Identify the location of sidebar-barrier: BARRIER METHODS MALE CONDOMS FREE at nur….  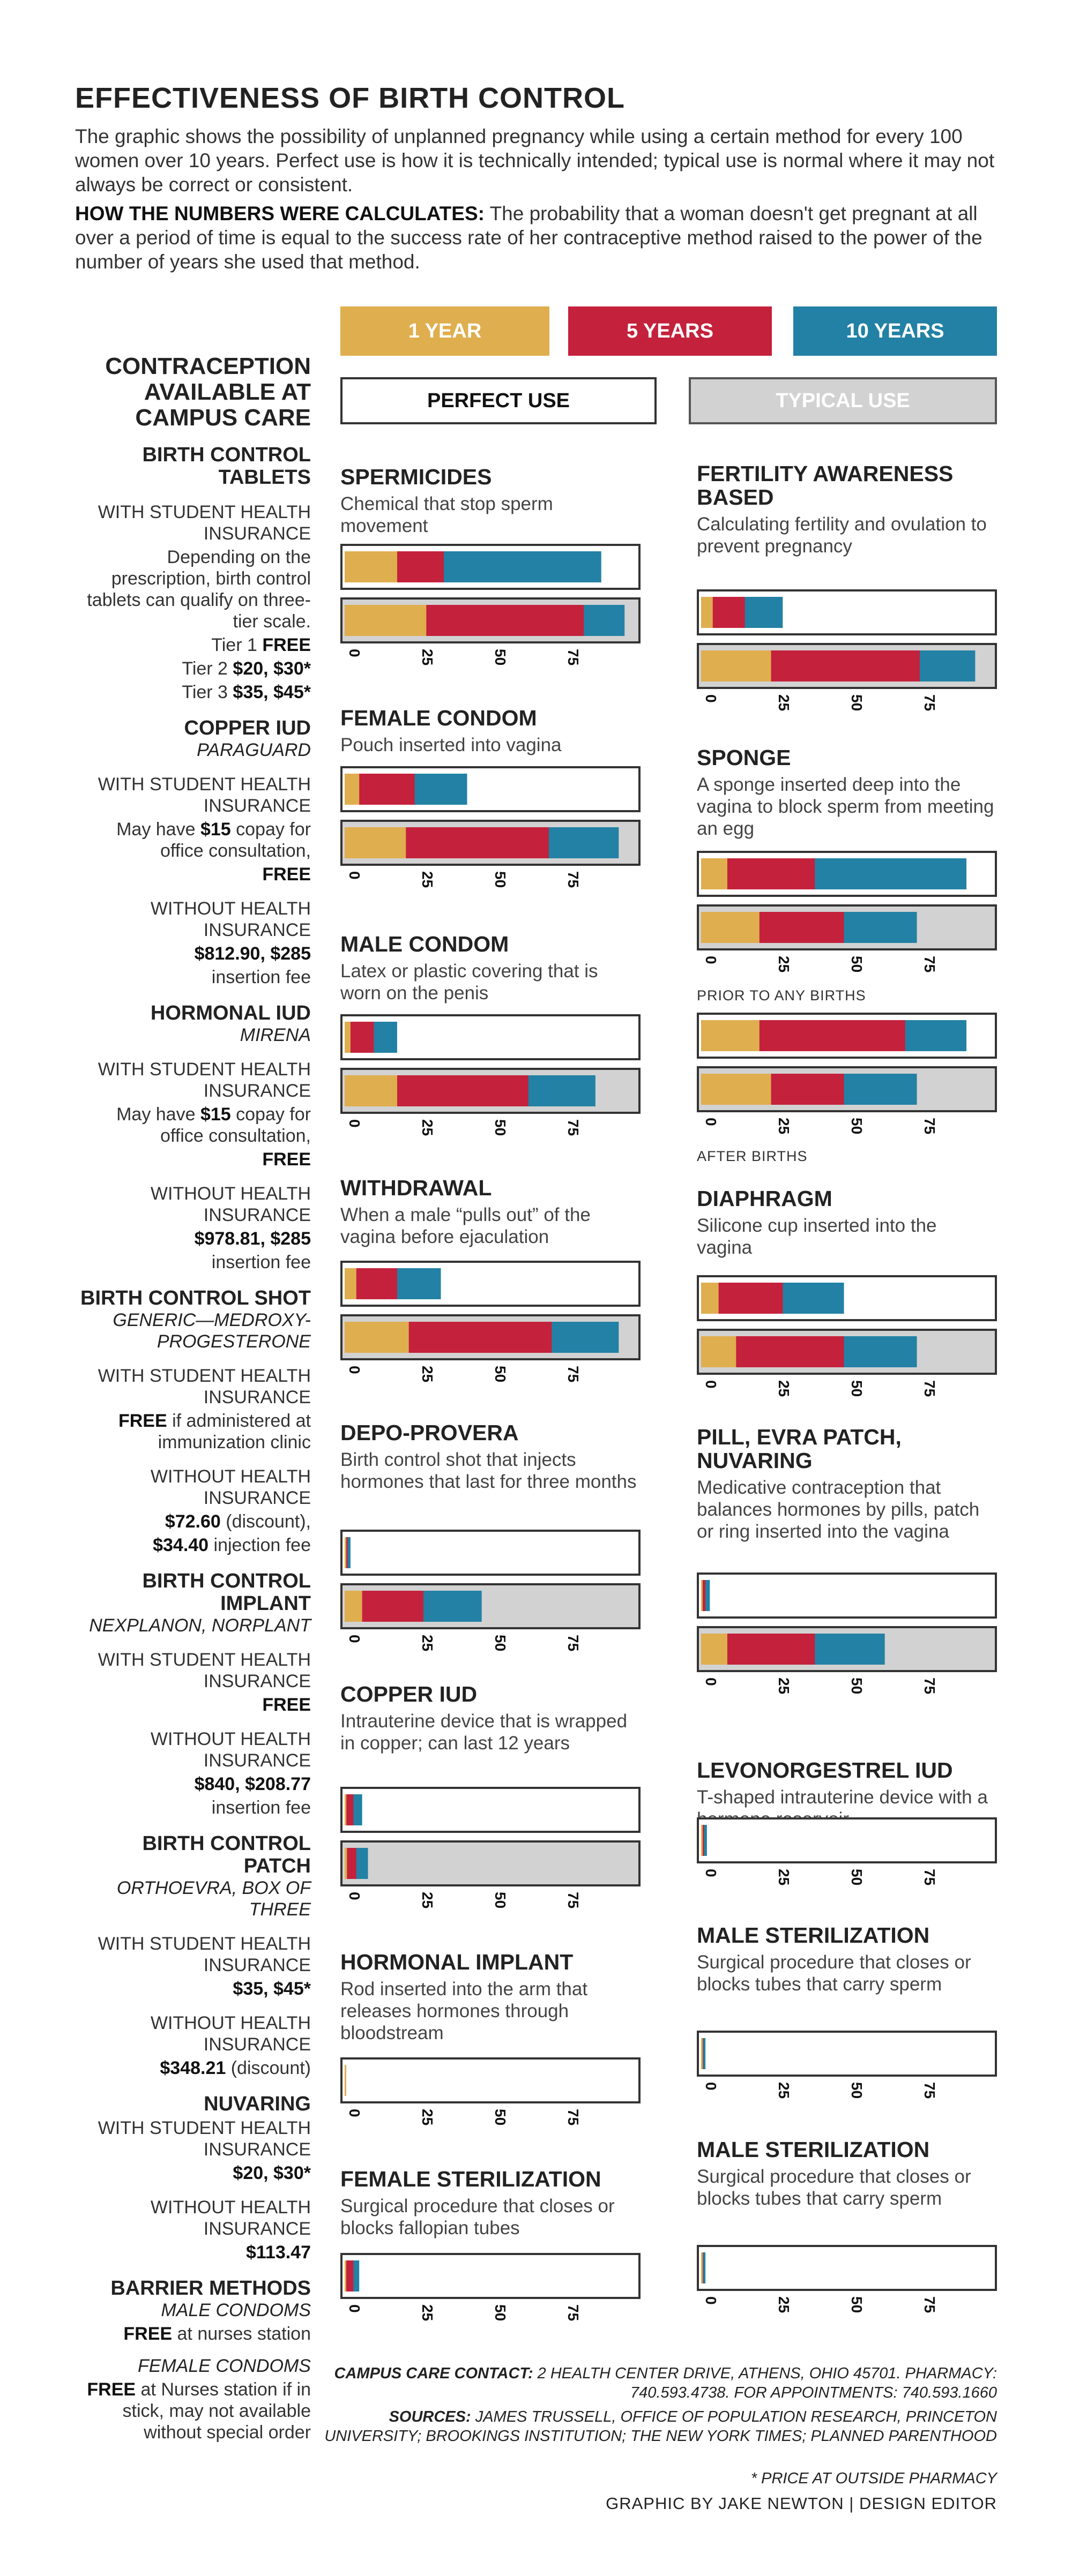
(193, 2360).